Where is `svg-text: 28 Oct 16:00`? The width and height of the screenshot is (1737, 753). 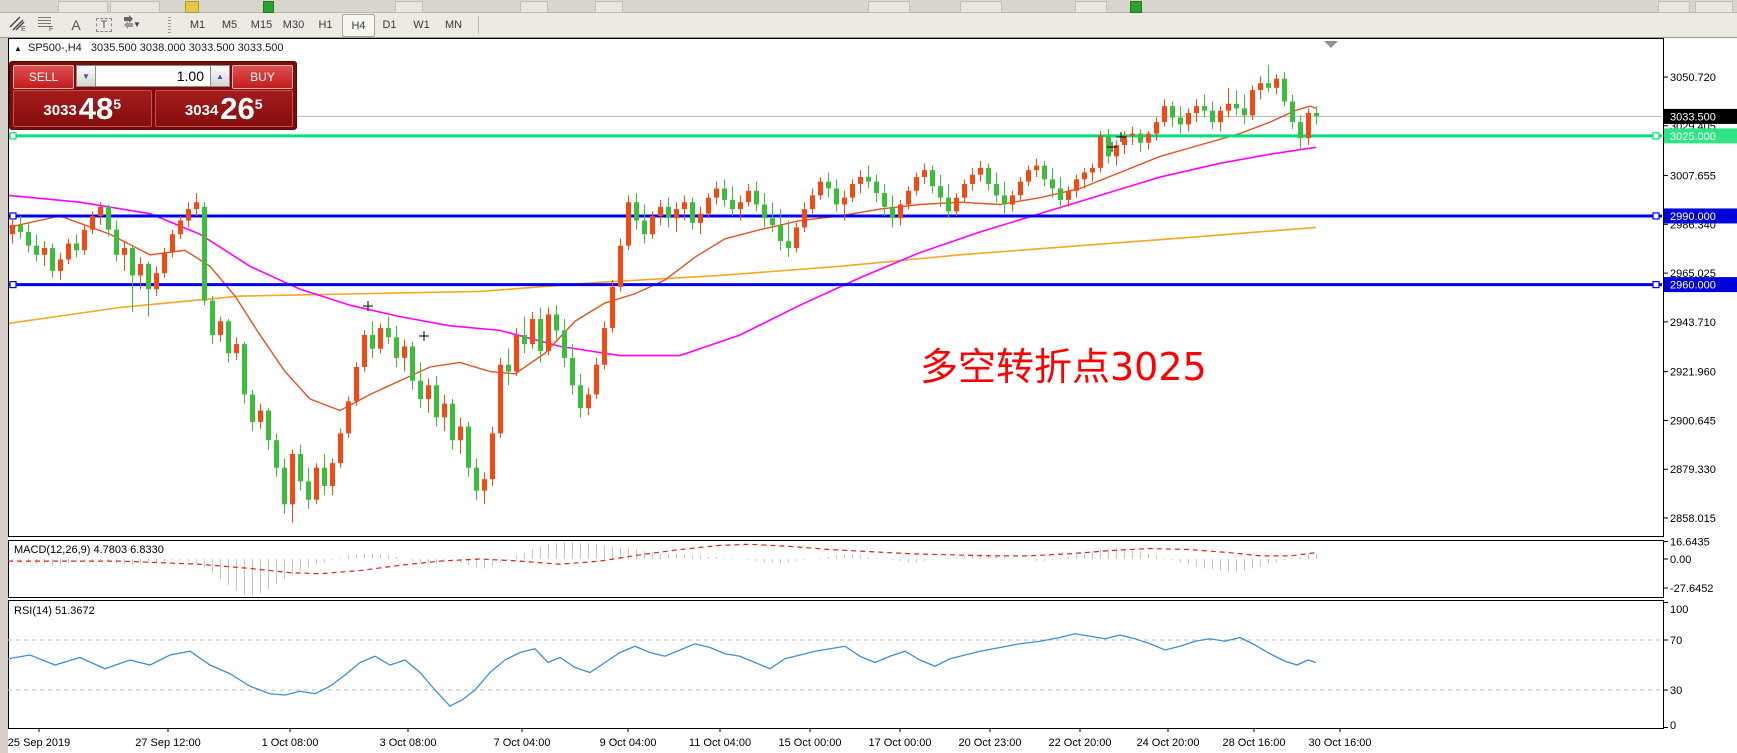 svg-text: 28 Oct 16:00 is located at coordinates (1254, 743).